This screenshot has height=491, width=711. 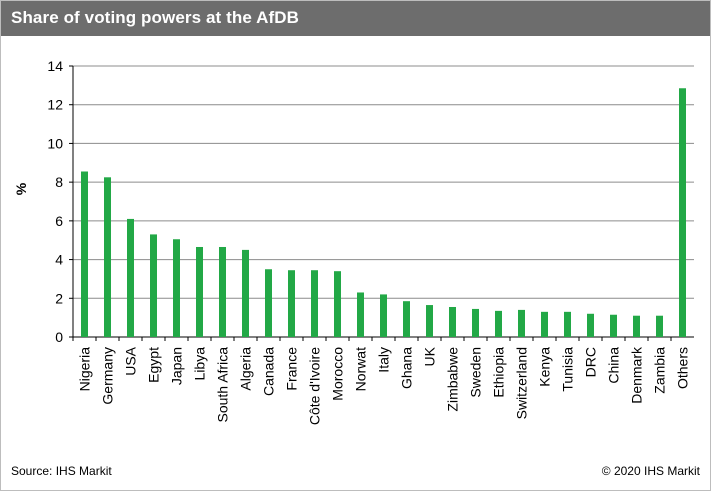 What do you see at coordinates (269, 371) in the screenshot?
I see `x-tick-label: Canada` at bounding box center [269, 371].